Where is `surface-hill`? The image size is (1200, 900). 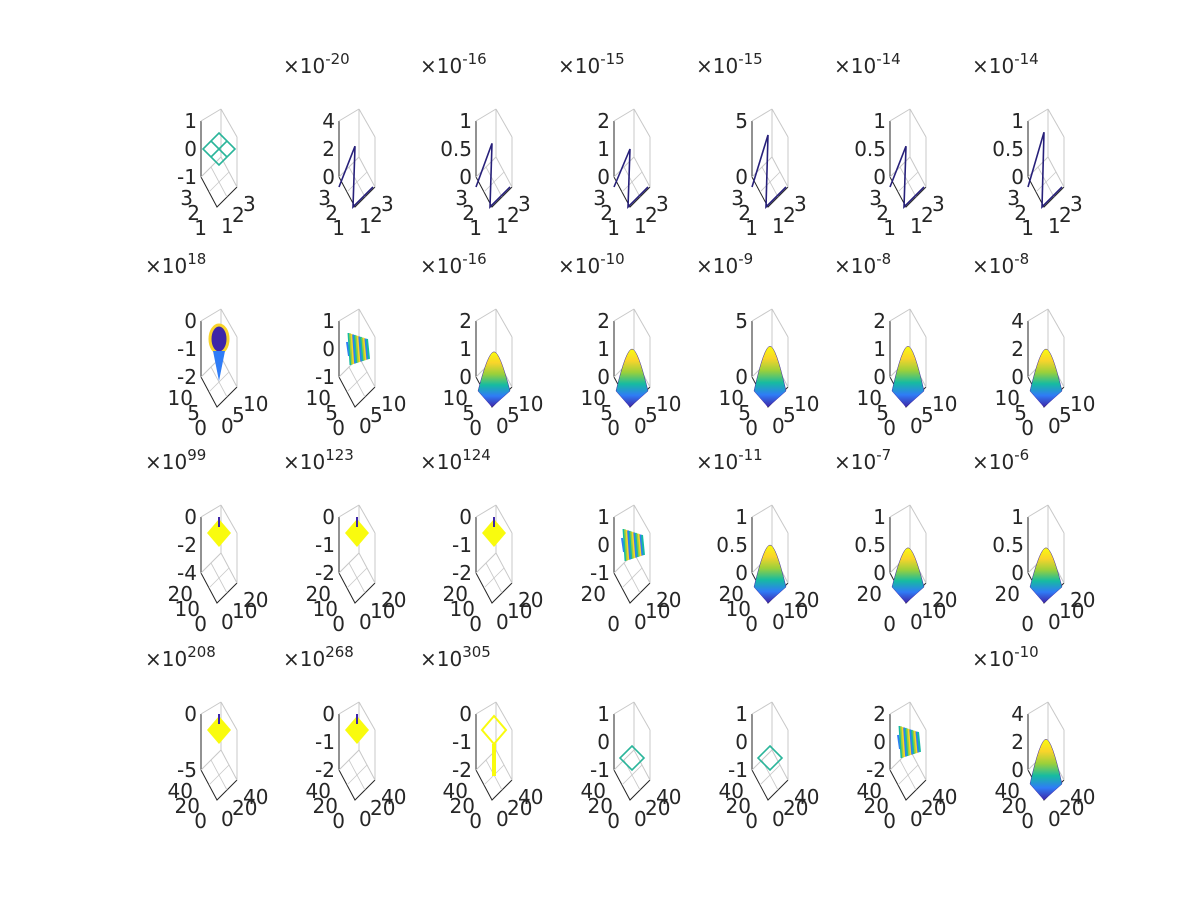
surface-hill is located at coordinates (1046, 575).